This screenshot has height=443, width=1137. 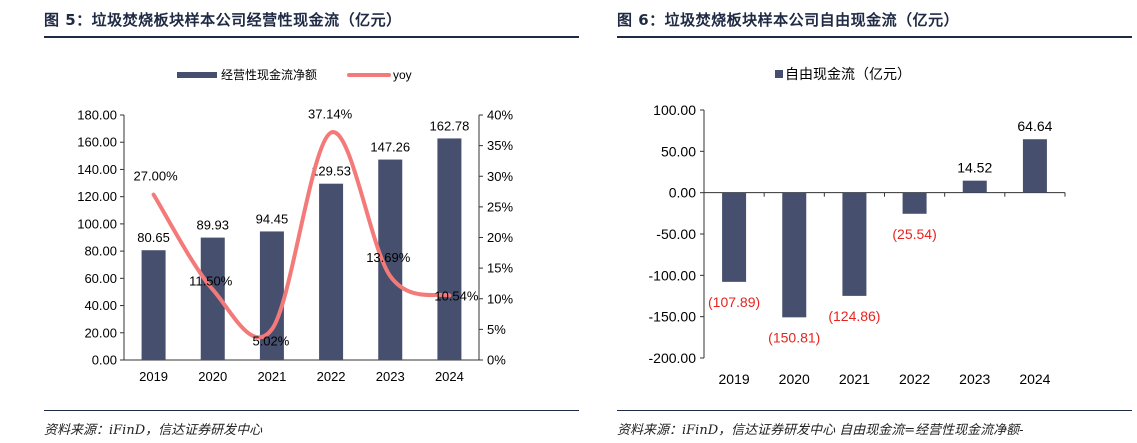 What do you see at coordinates (673, 275) in the screenshot?
I see `y-tick-label: -100.00` at bounding box center [673, 275].